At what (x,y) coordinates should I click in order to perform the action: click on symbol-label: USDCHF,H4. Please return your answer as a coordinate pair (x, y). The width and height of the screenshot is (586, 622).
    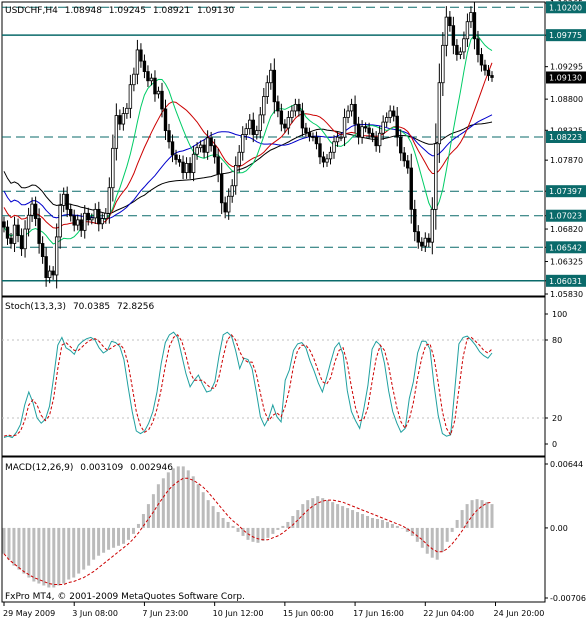
    Looking at the image, I should click on (31, 11).